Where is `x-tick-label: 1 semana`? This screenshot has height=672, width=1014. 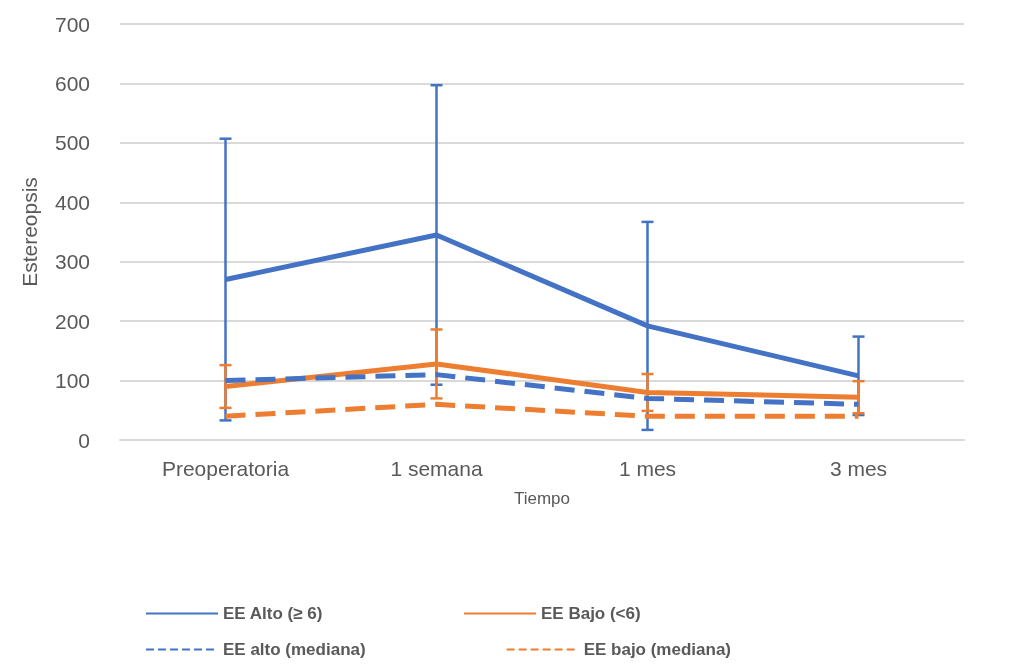 x-tick-label: 1 semana is located at coordinates (436, 468).